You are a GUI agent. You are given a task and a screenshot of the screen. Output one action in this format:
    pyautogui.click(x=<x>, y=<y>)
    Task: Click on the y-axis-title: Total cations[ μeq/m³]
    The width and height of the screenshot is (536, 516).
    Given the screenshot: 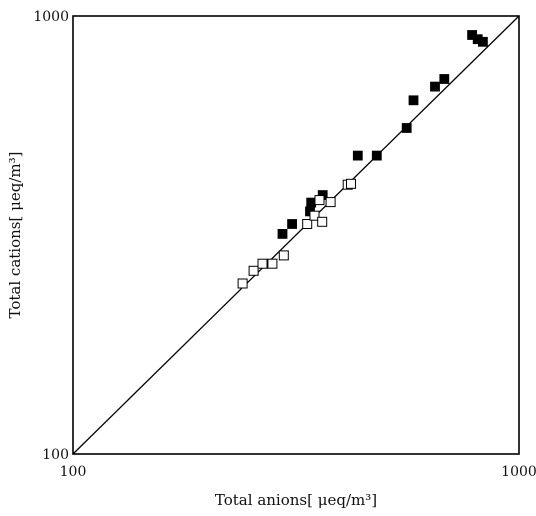 What is the action you would take?
    pyautogui.click(x=15, y=235)
    